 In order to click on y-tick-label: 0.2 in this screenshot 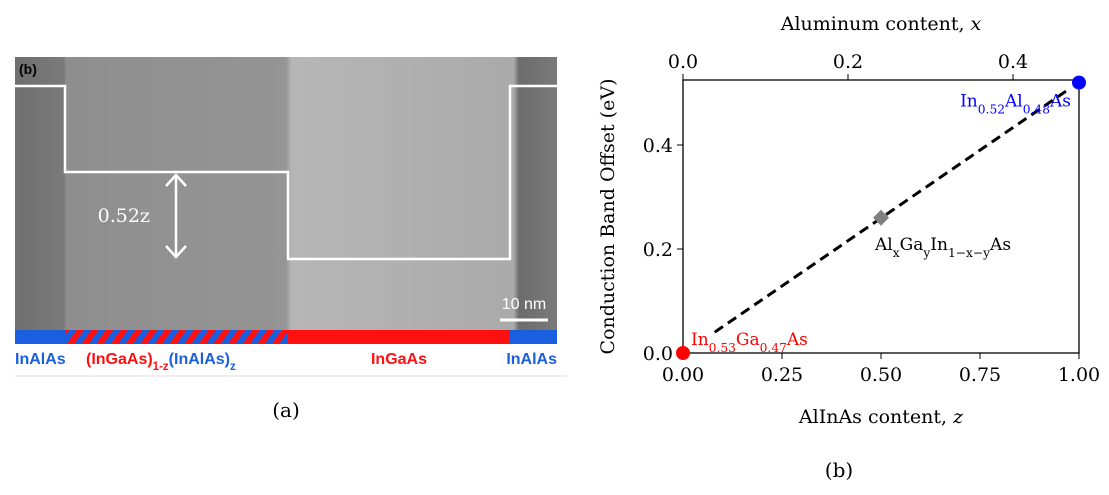, I will do `click(658, 250)`.